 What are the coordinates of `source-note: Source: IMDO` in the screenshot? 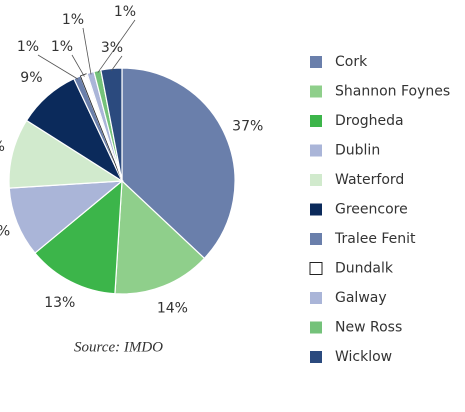 It's located at (118, 347).